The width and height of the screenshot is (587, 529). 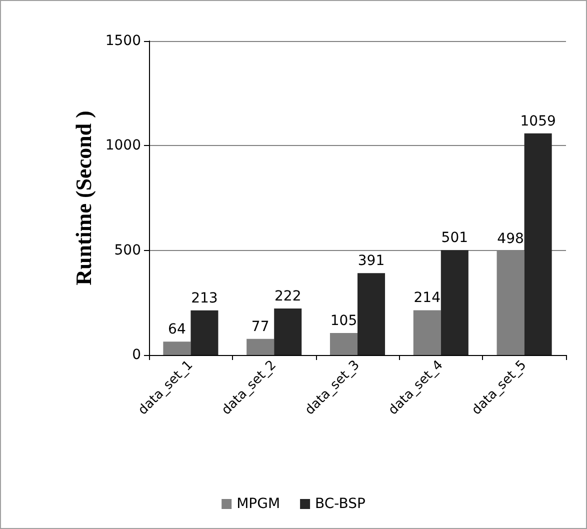 What do you see at coordinates (127, 250) in the screenshot?
I see `y-tick-label: 500` at bounding box center [127, 250].